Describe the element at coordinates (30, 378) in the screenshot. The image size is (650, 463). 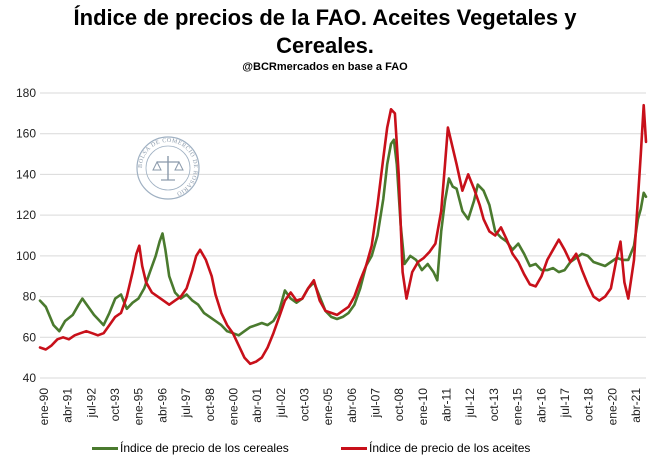
I see `y-tick-label: 40` at that location.